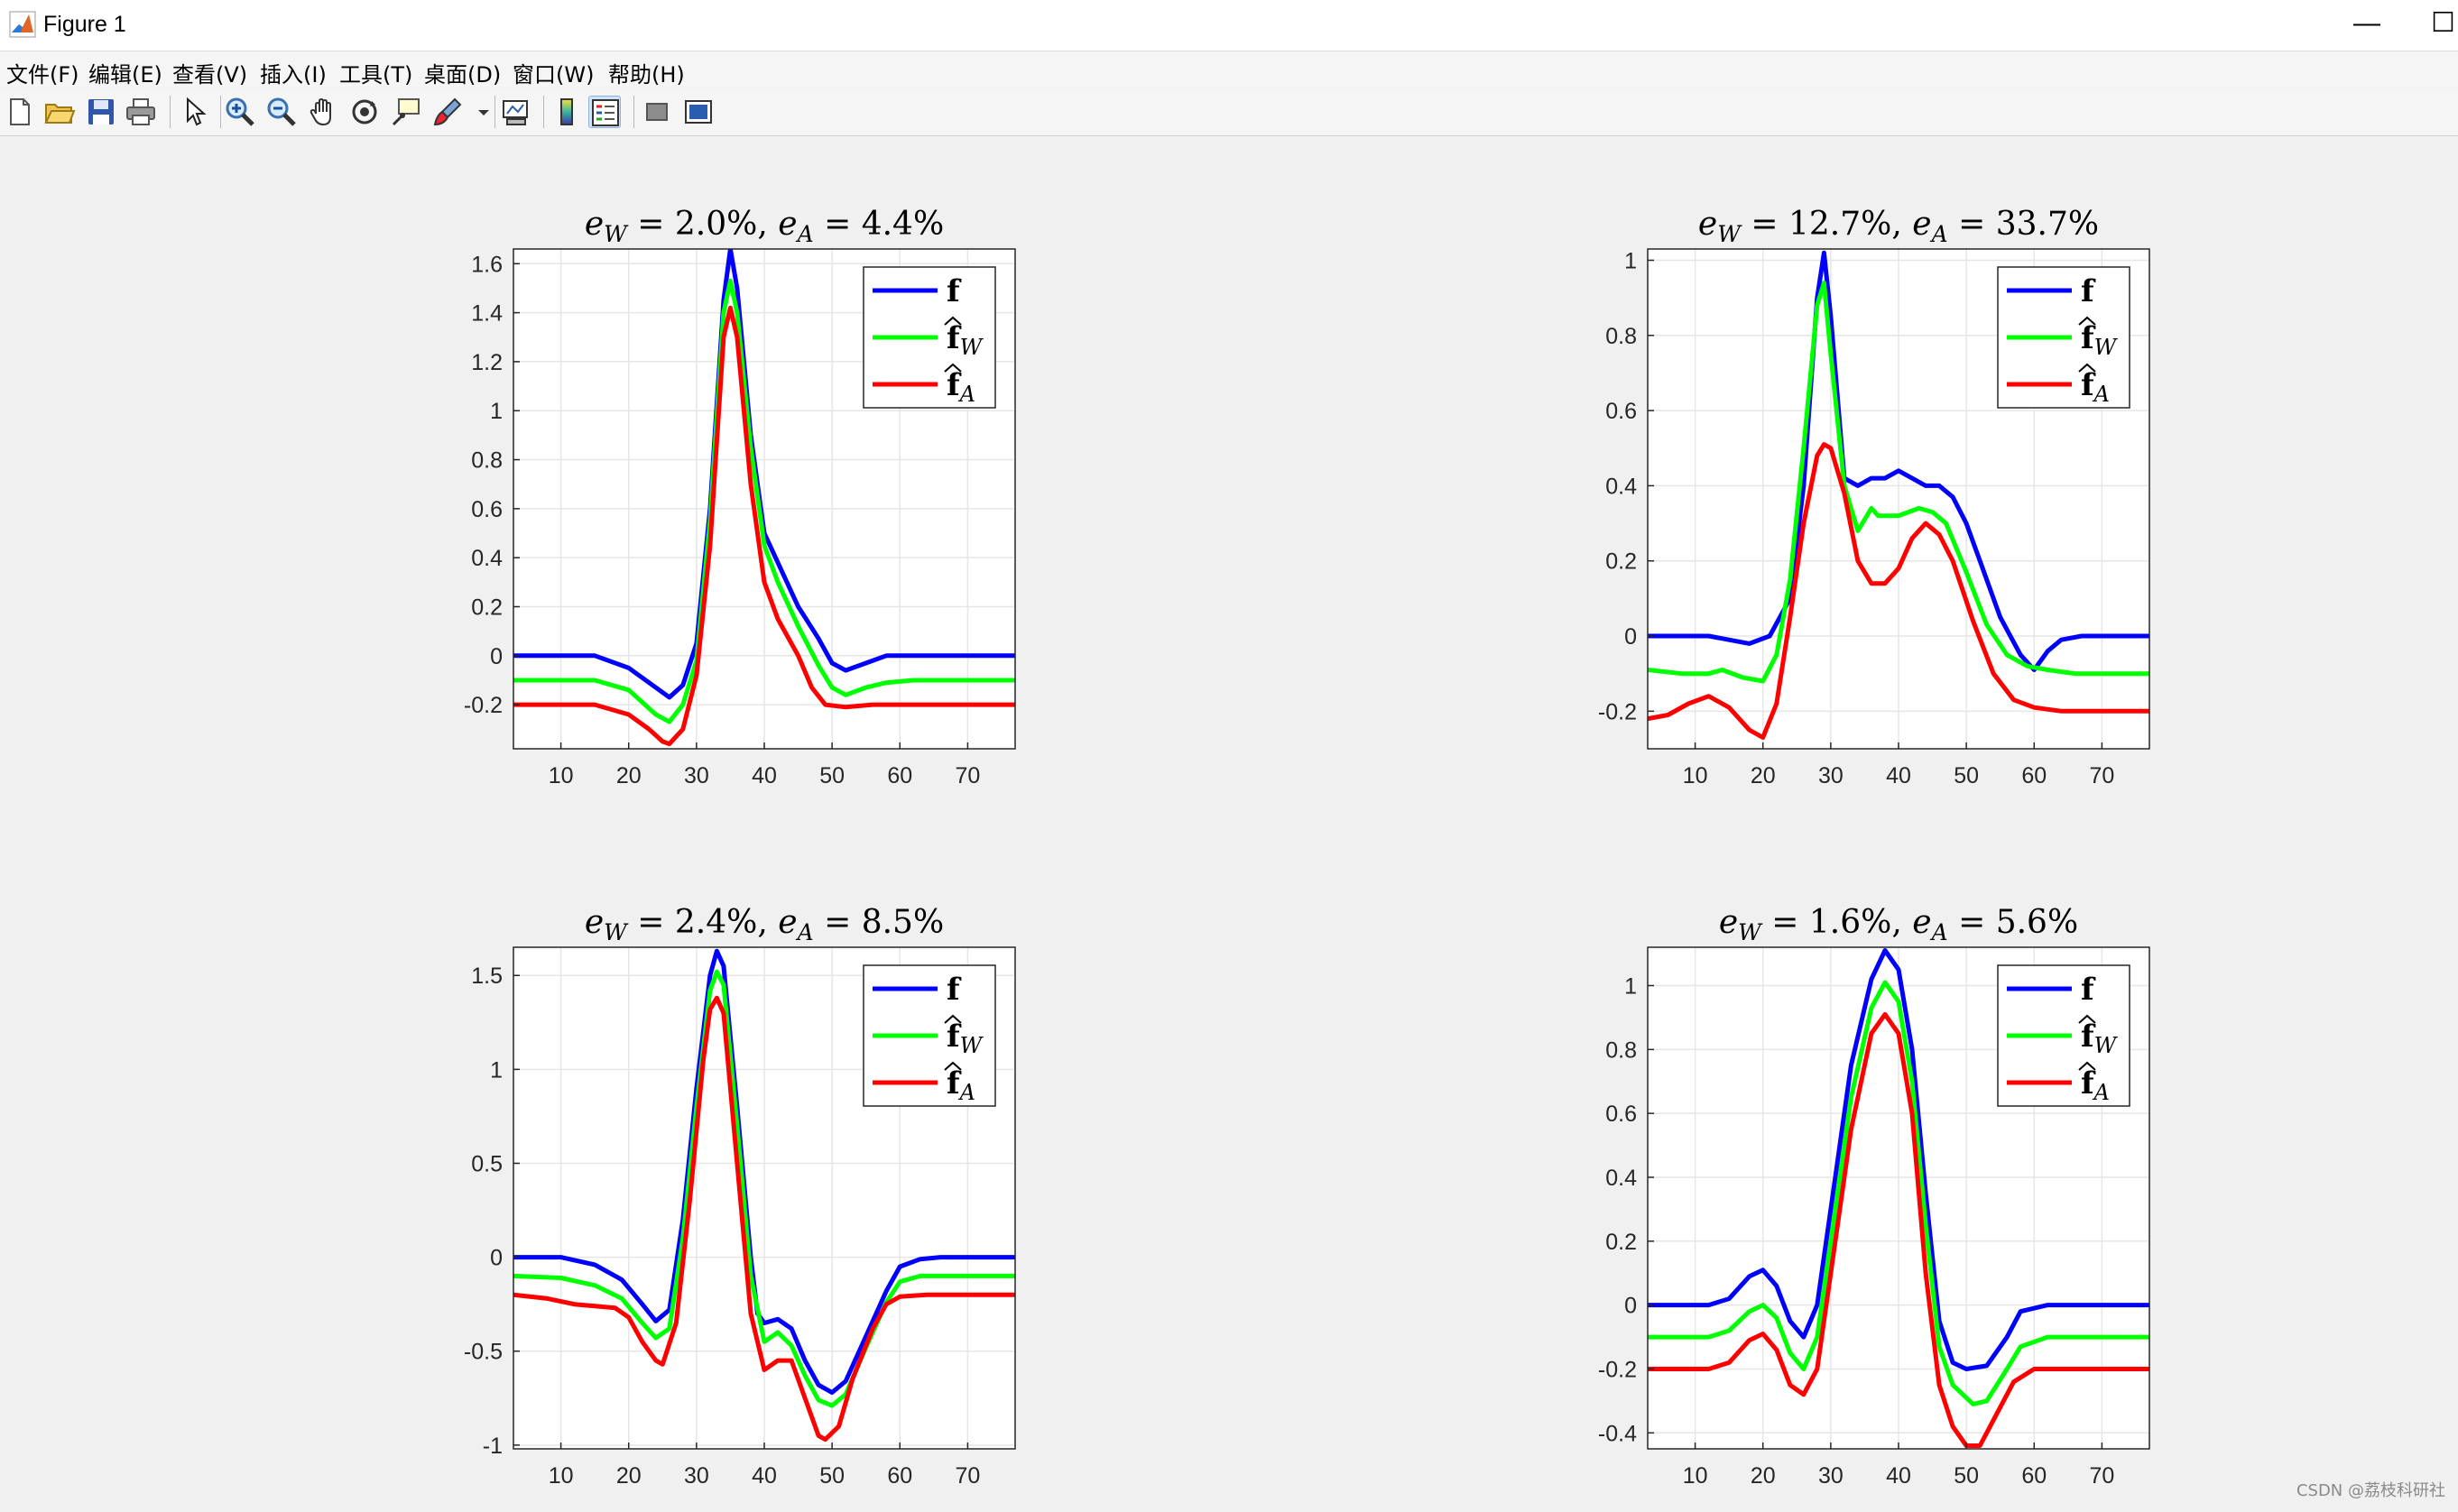 This screenshot has width=2458, height=1512. What do you see at coordinates (42, 75) in the screenshot?
I see `menu-file: 文件(F)` at bounding box center [42, 75].